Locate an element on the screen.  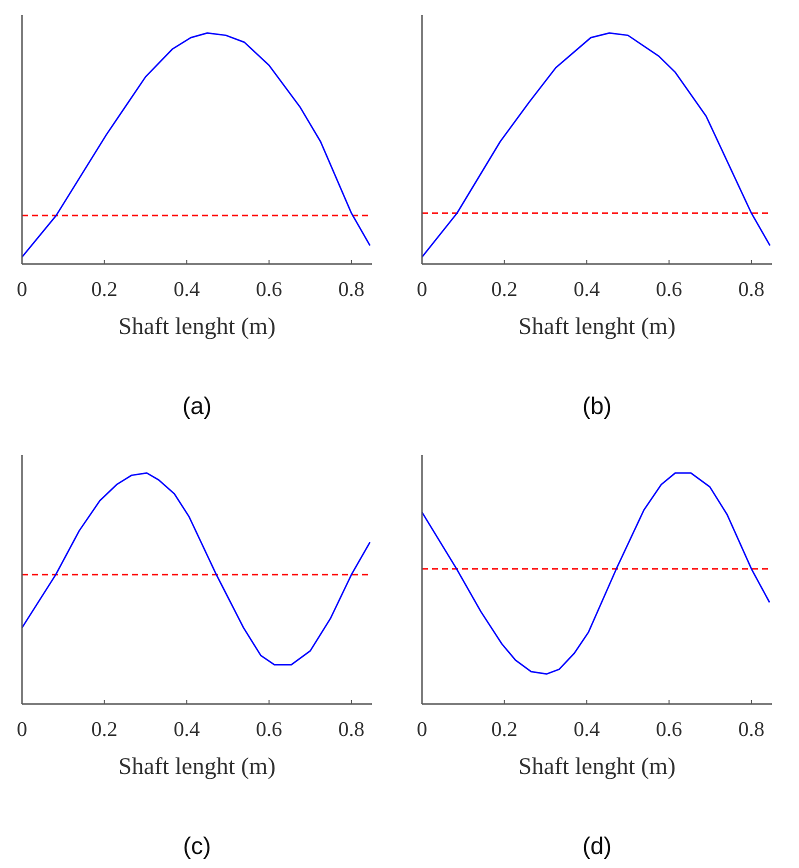
text: (d) is located at coordinates (597, 846).